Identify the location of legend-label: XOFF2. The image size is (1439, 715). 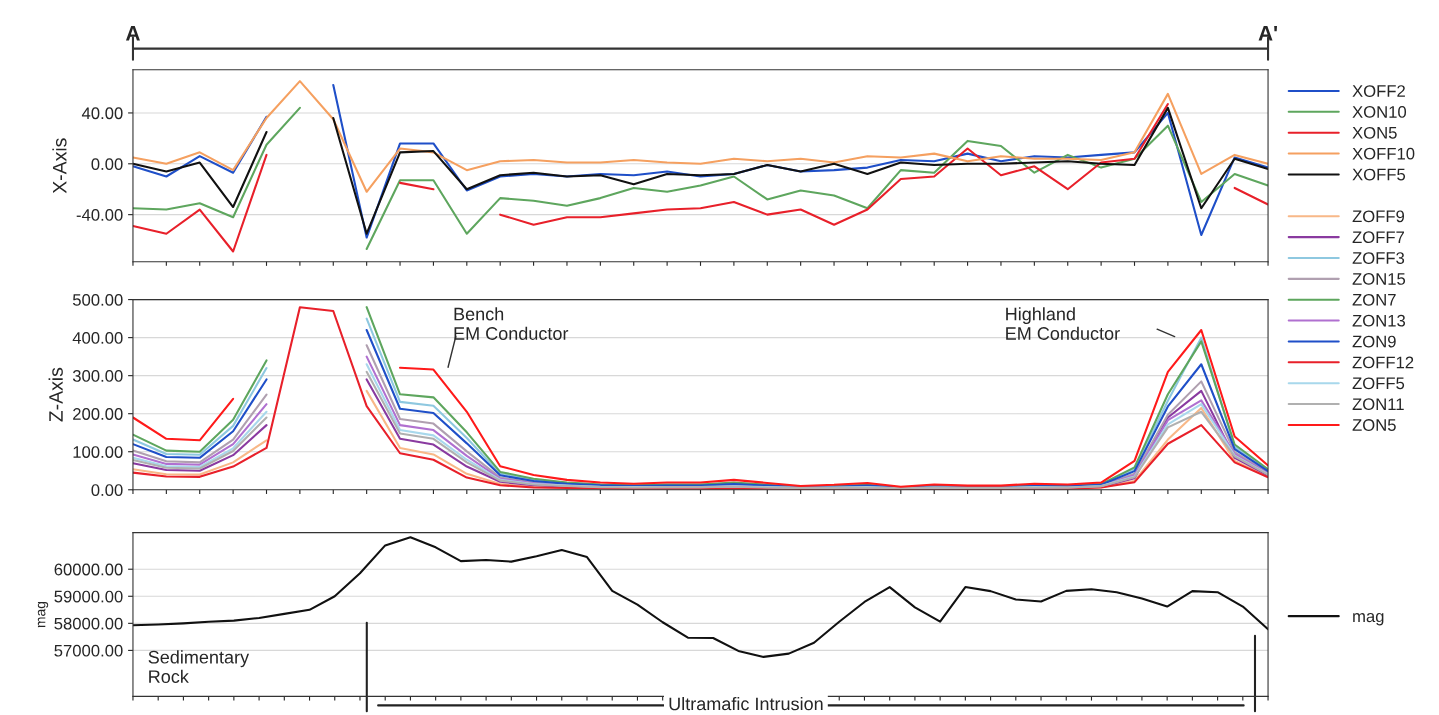
(1378, 91).